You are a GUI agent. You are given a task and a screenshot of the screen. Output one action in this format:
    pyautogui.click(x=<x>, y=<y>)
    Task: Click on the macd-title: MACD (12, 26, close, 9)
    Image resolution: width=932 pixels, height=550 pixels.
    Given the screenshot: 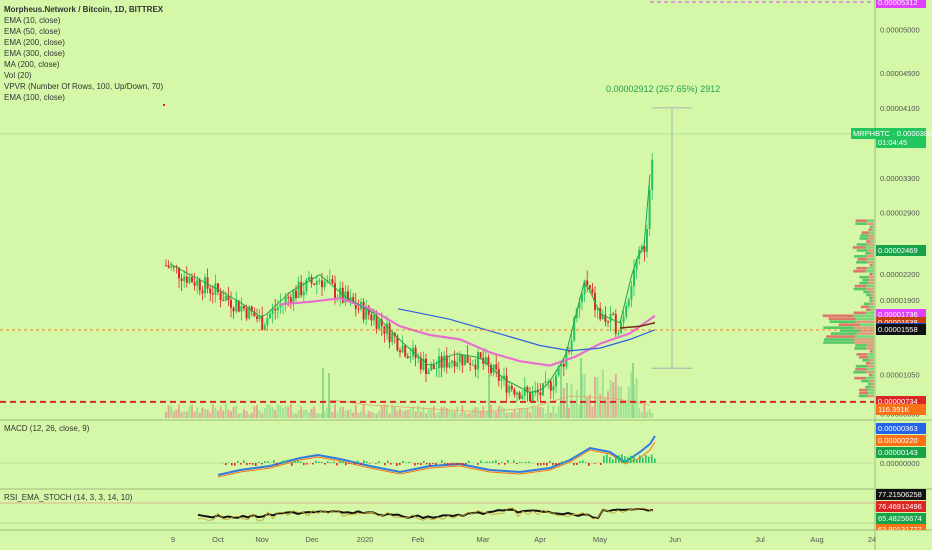 What is the action you would take?
    pyautogui.click(x=47, y=428)
    